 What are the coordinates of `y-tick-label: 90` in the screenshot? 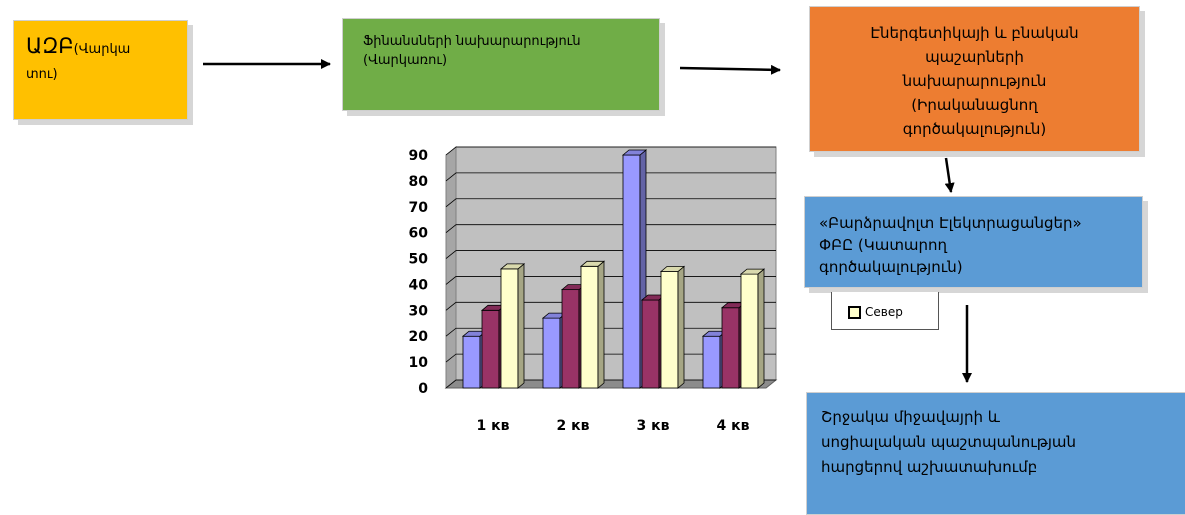 It's located at (419, 156).